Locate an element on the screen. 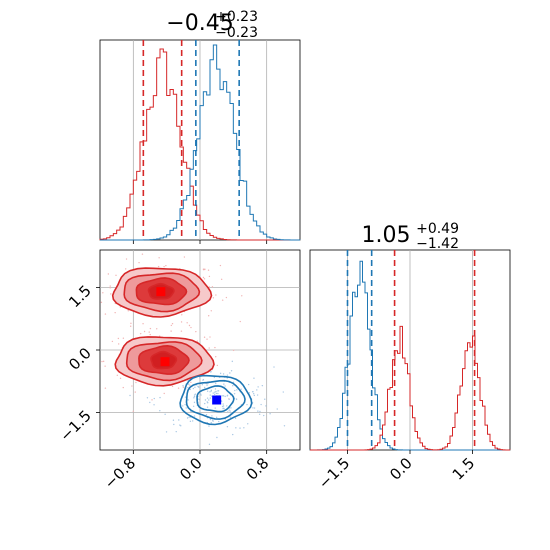  joint-y-ticks: 1.5 0.0 −1.5 is located at coordinates (78, 363).